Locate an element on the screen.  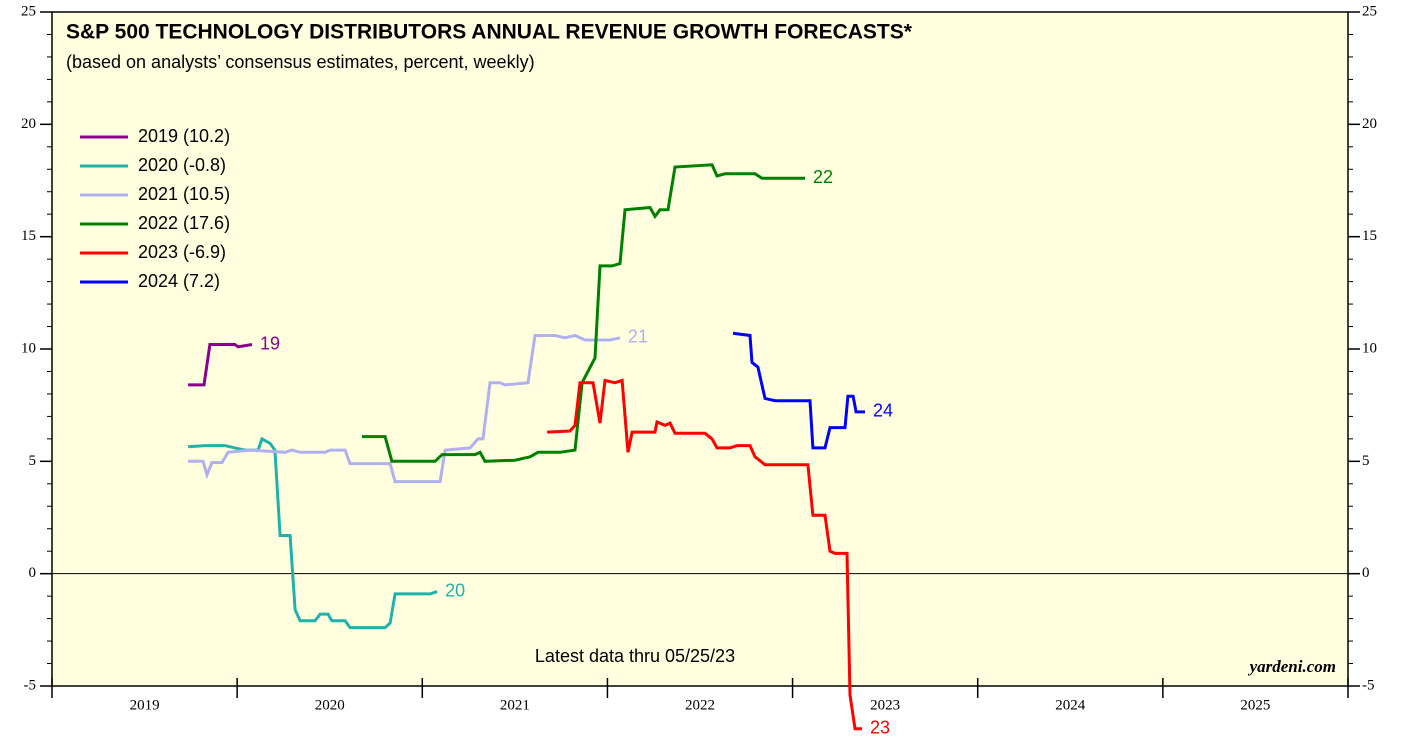
legend-label: 2023 (-6.9) is located at coordinates (182, 252).